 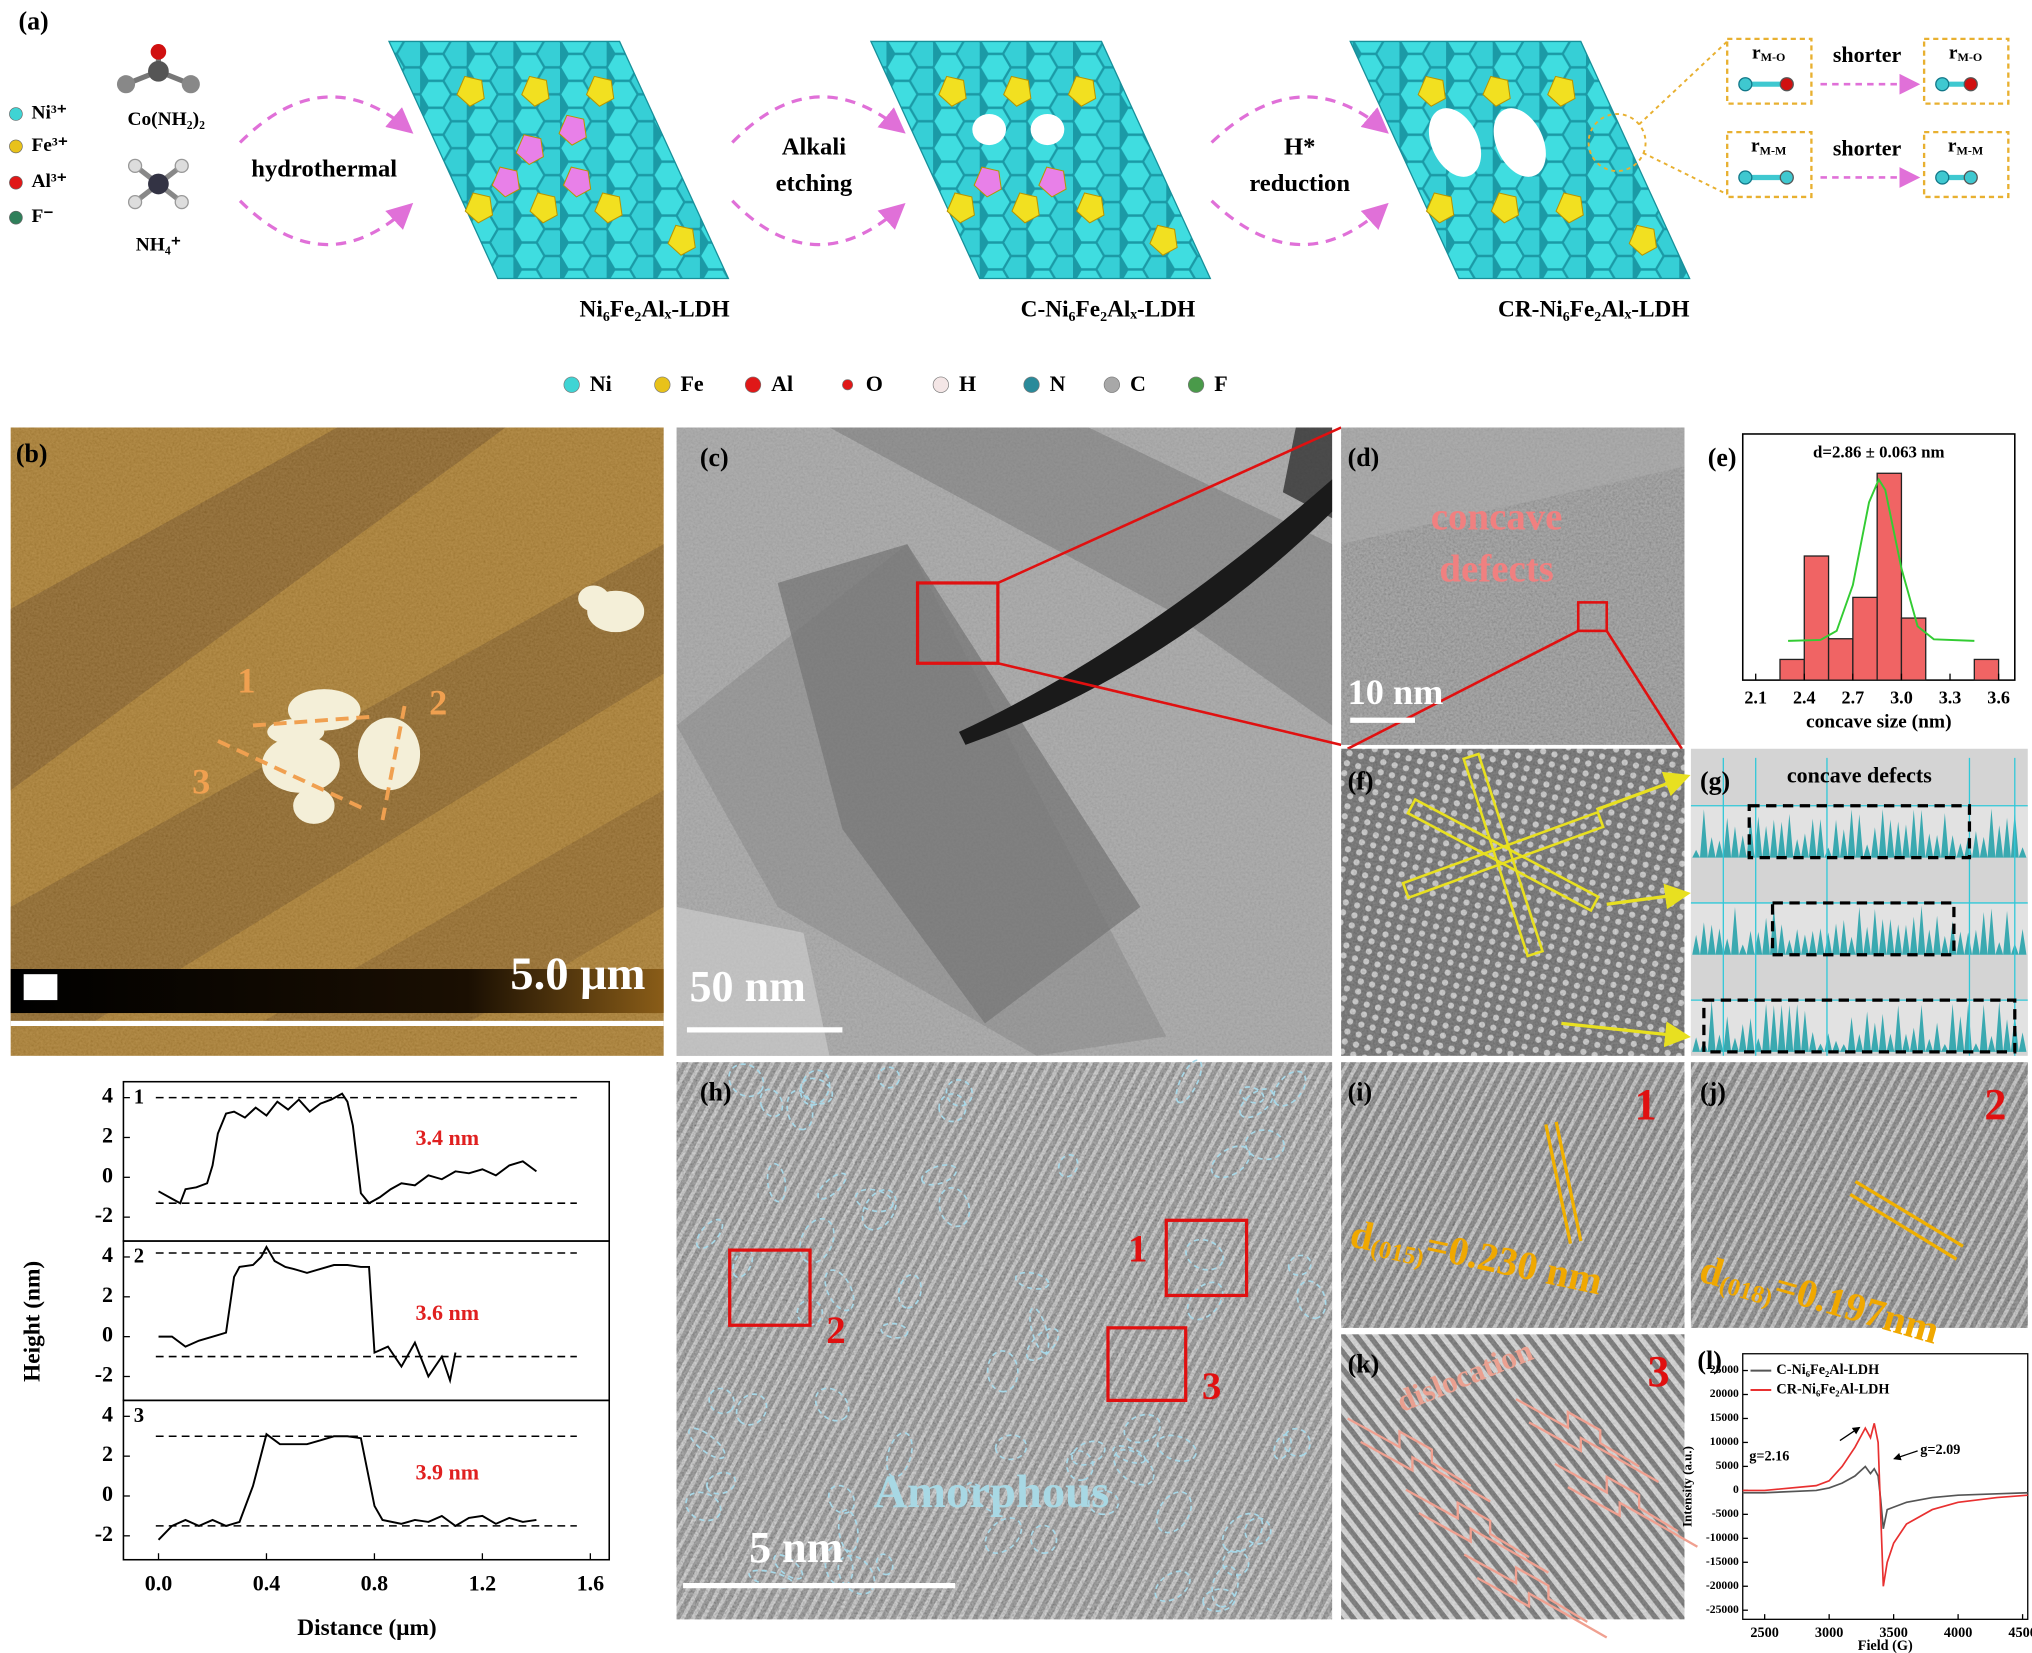 I want to click on molecule, so click(x=158, y=69).